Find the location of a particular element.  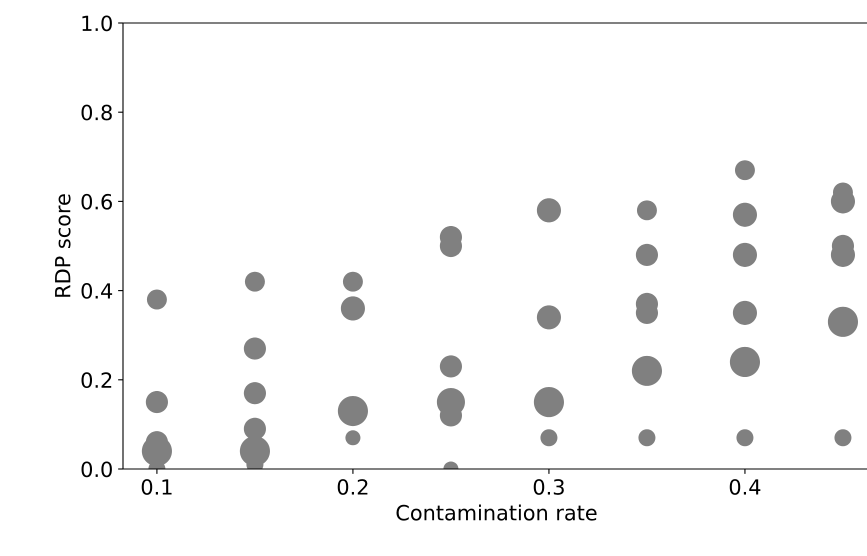

y-tick-label: 0.0 is located at coordinates (97, 469).